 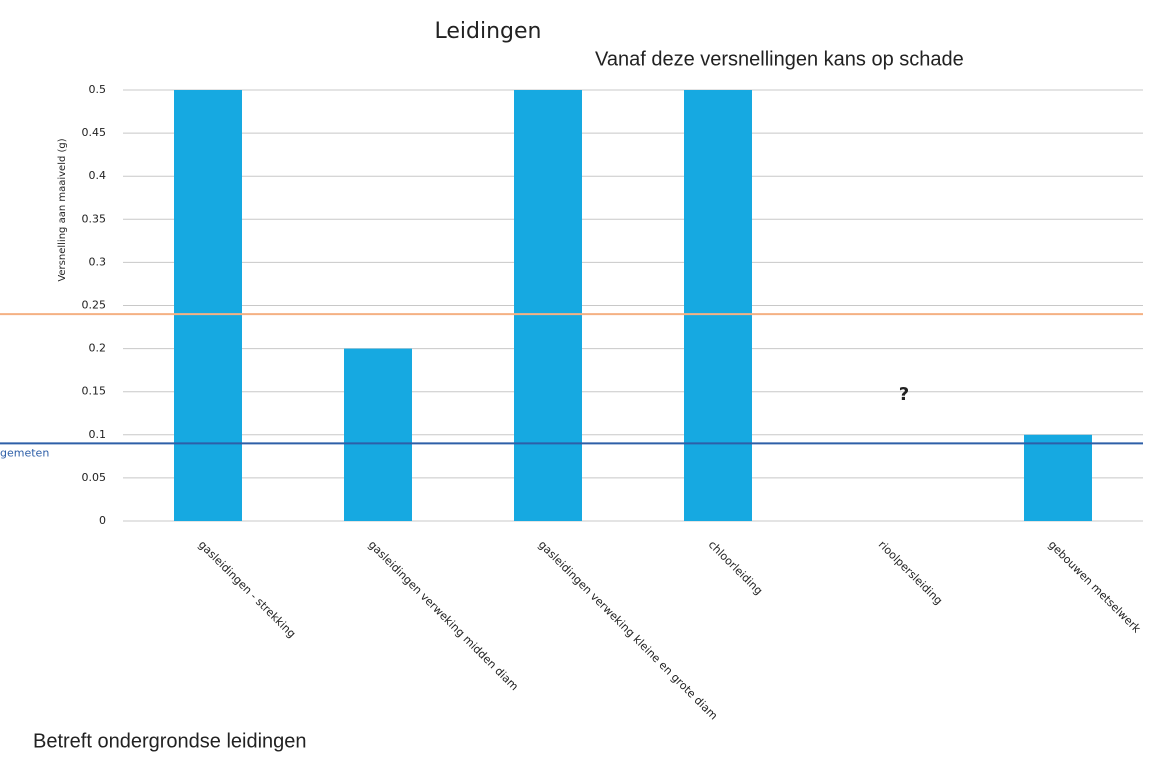 I want to click on y-tick-label: 0, so click(x=102, y=520).